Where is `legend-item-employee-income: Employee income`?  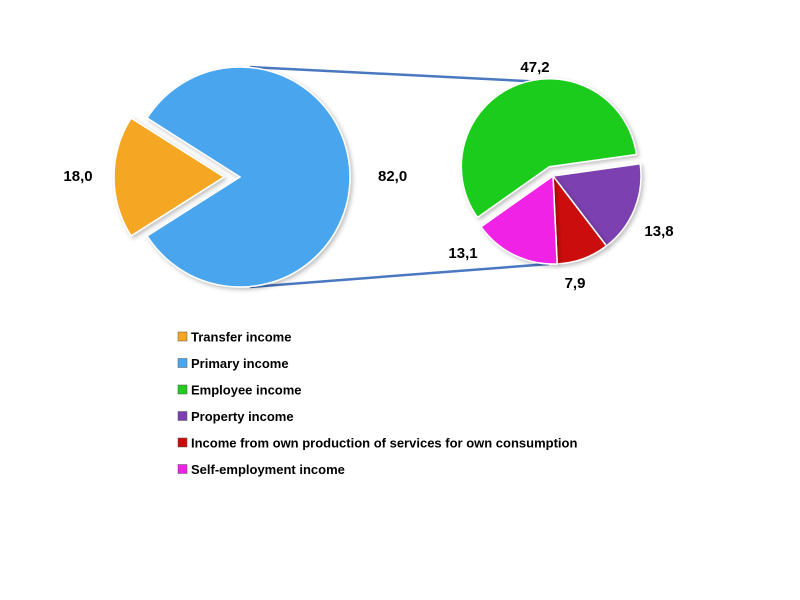
legend-item-employee-income: Employee income is located at coordinates (239, 389).